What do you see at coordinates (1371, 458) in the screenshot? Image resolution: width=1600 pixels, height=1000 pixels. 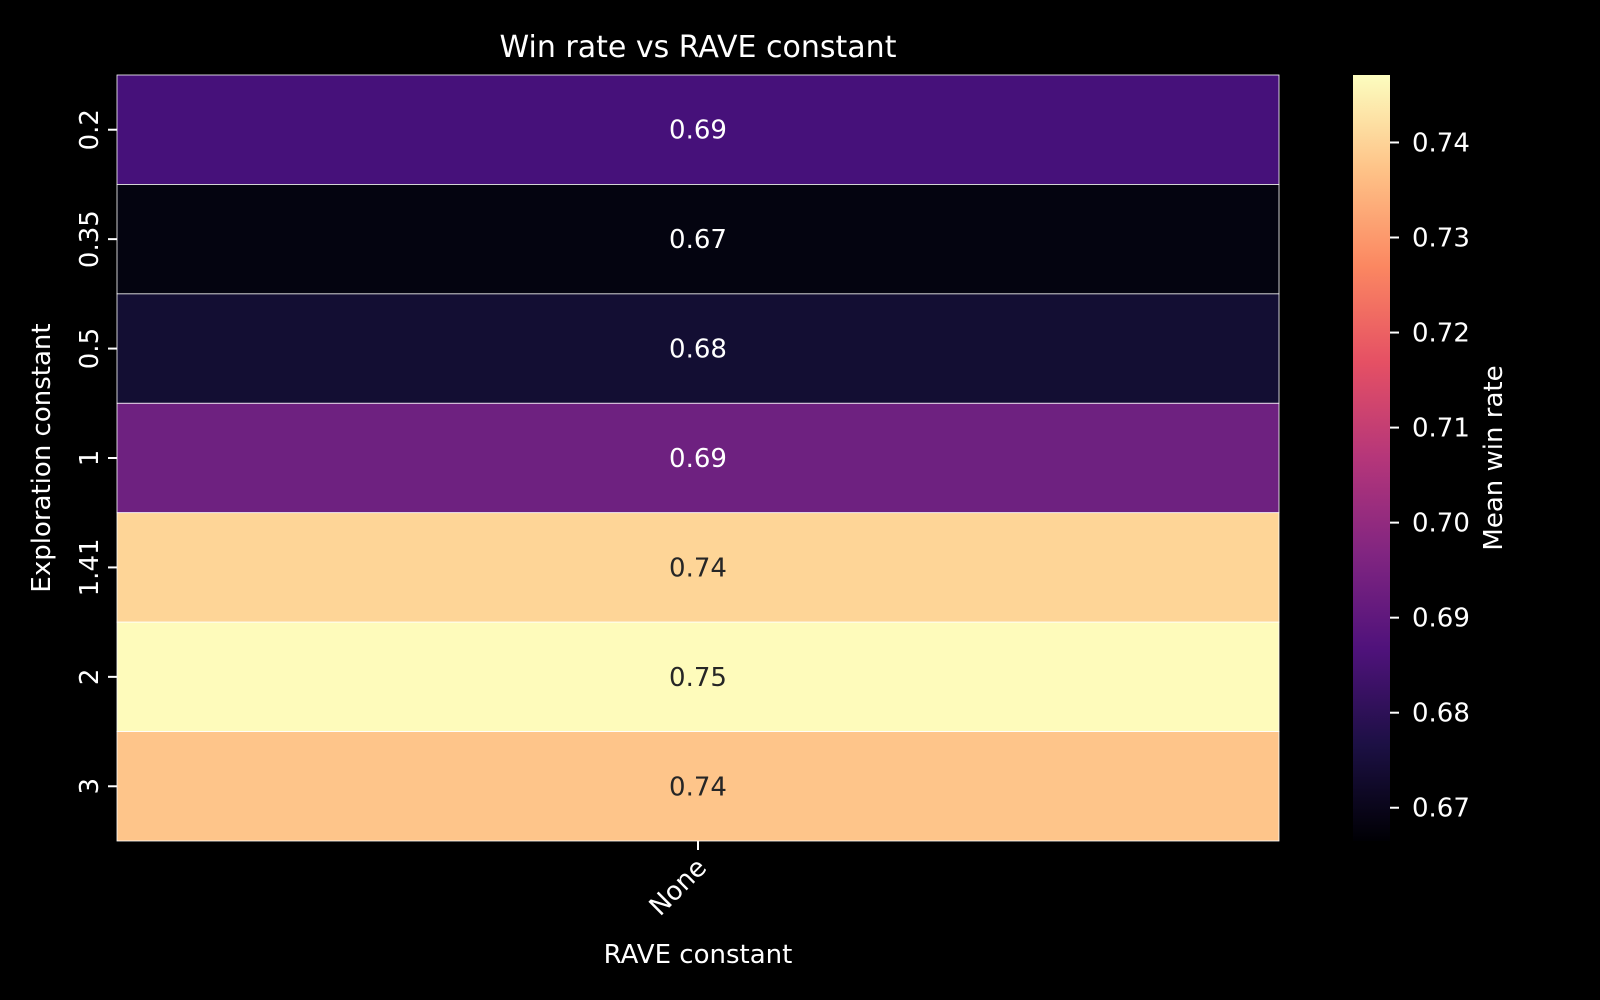 I see `colorbar-gradient` at bounding box center [1371, 458].